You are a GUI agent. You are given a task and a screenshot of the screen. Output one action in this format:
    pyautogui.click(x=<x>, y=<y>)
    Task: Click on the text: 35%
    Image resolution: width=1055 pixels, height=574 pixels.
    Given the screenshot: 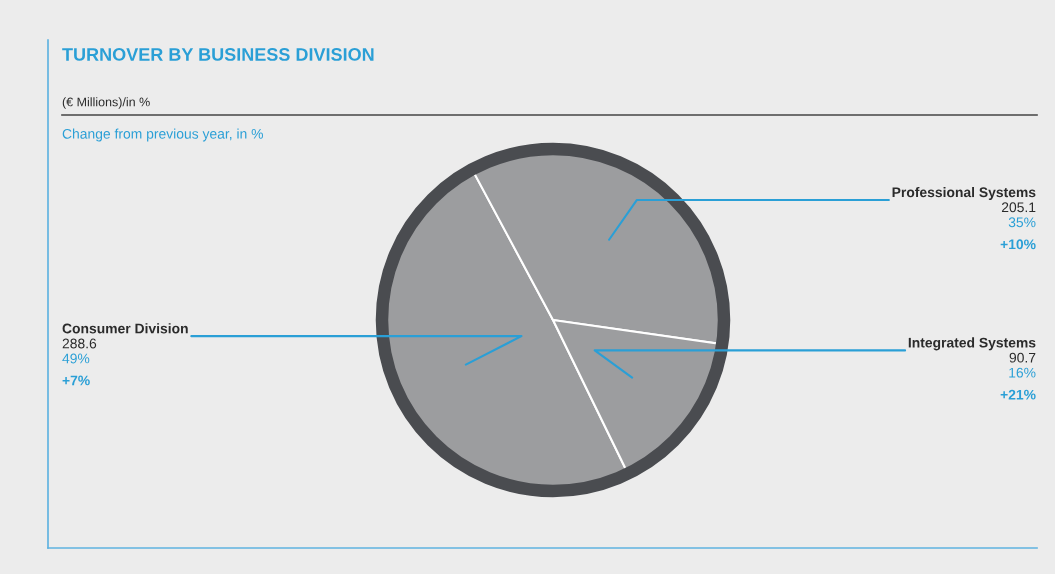 What is the action you would take?
    pyautogui.click(x=1022, y=222)
    